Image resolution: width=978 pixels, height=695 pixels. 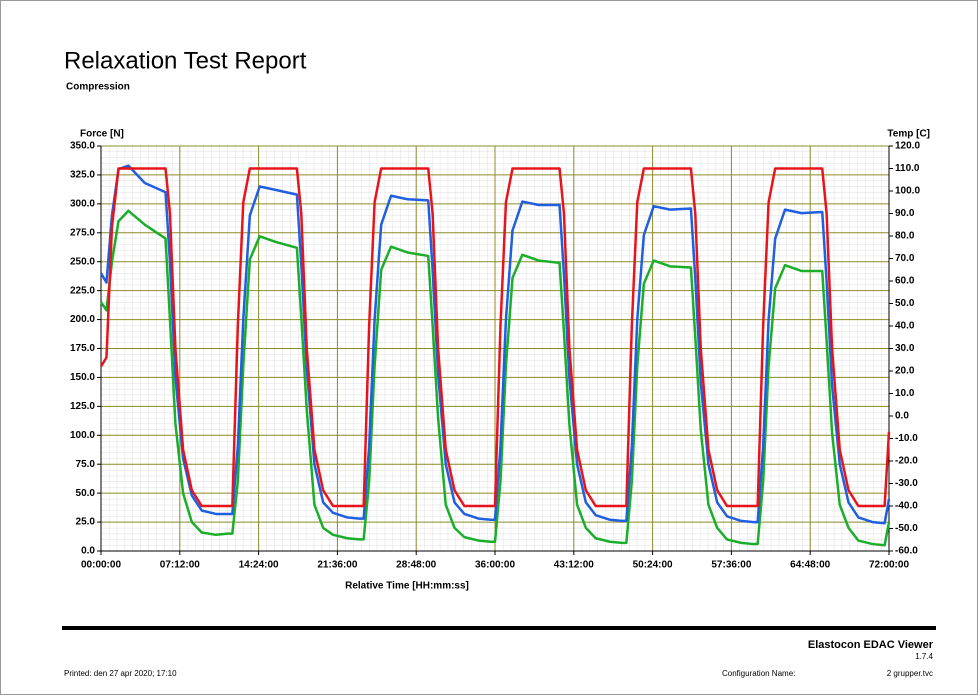 What do you see at coordinates (82, 261) in the screenshot?
I see `y-tick-label: 250.0` at bounding box center [82, 261].